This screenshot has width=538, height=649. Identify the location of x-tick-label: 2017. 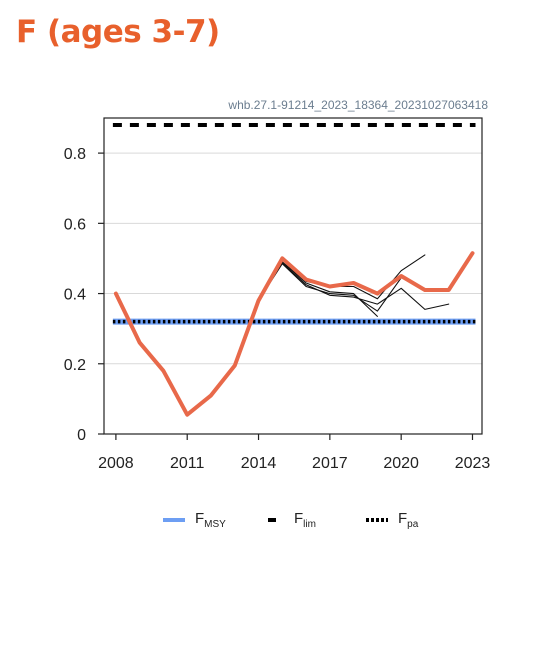
(330, 463).